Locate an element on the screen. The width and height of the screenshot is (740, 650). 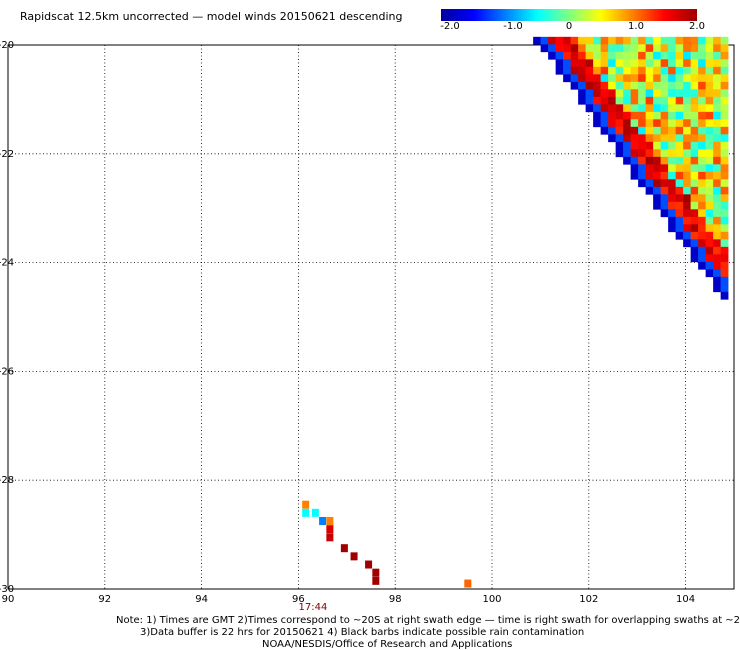
lon-tick-label: 94 is located at coordinates (201, 599).